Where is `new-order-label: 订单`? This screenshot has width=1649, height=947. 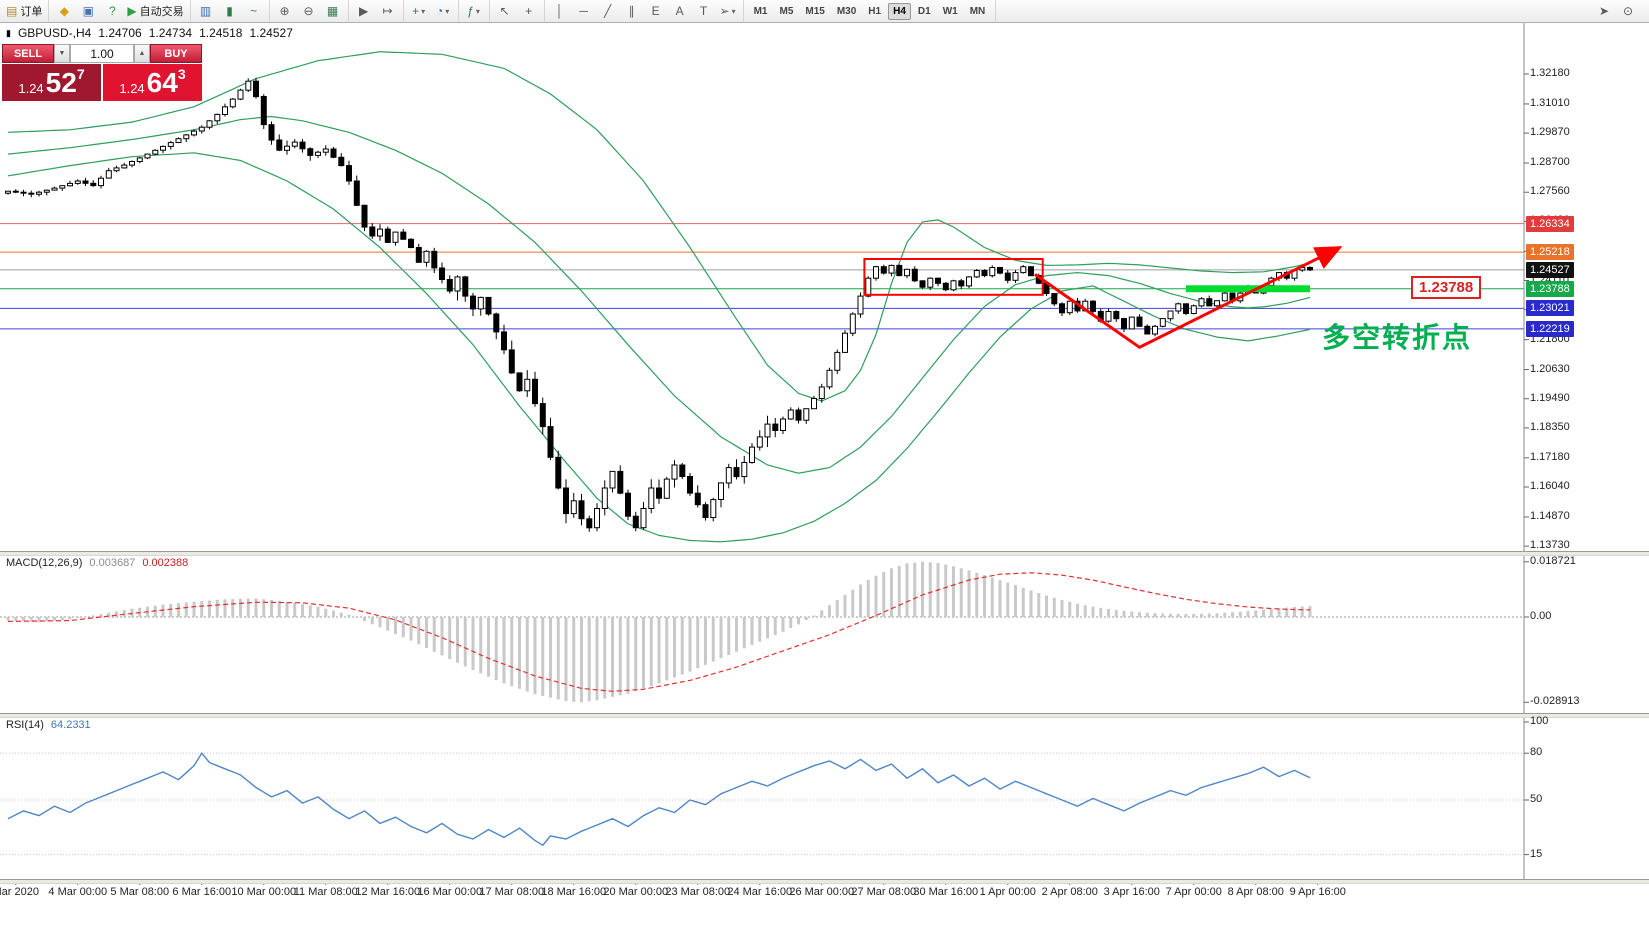 new-order-label: 订单 is located at coordinates (31, 12).